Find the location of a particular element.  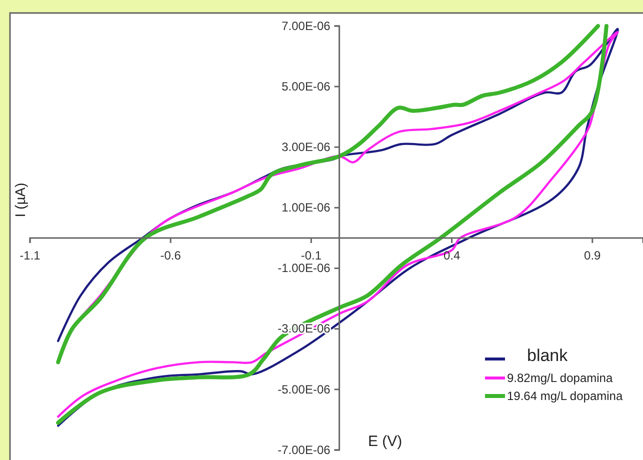

legend-label: 9.82mg/L dopamina is located at coordinates (560, 378).